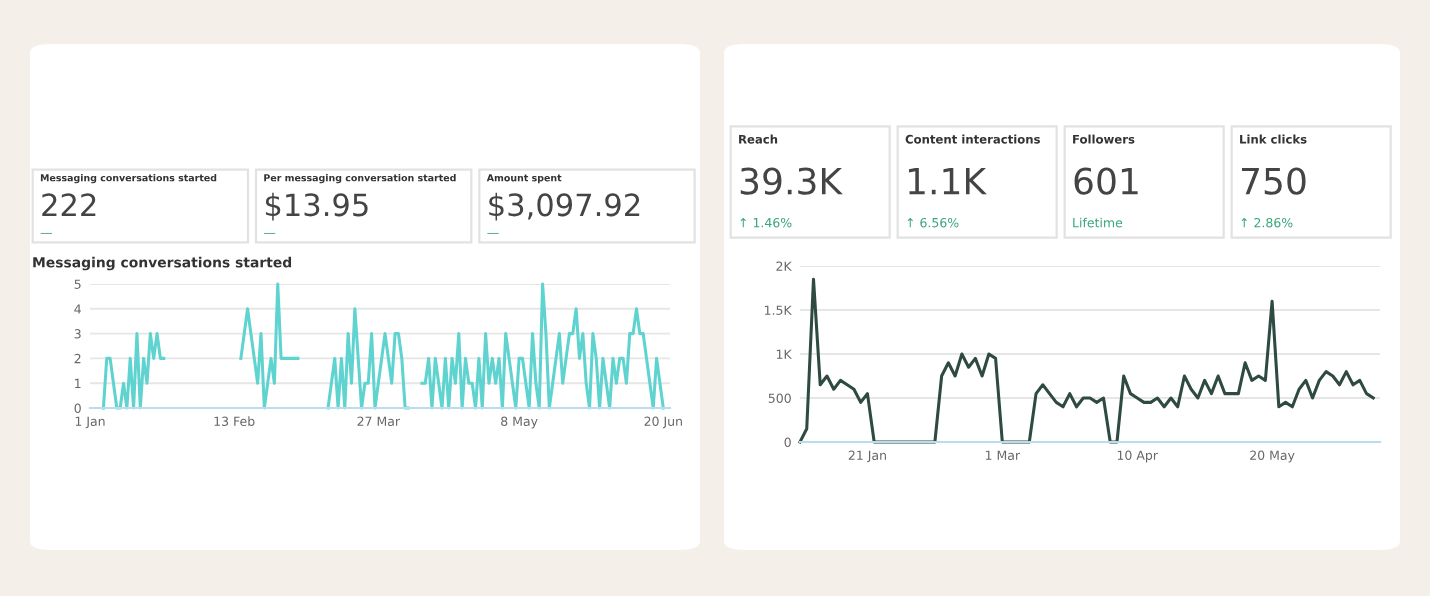 This screenshot has height=596, width=1430. Describe the element at coordinates (564, 206) in the screenshot. I see `text: $3,097.92` at that location.